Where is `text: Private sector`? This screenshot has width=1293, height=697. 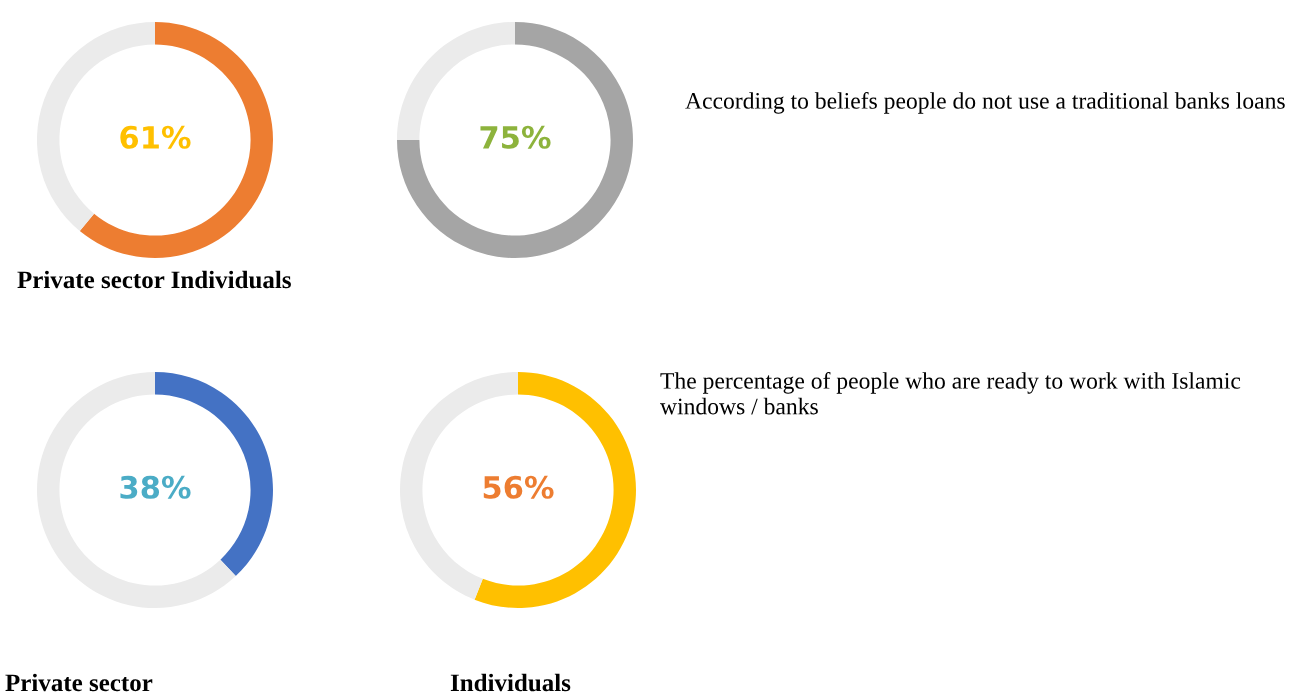
text: Private sector is located at coordinates (79, 682).